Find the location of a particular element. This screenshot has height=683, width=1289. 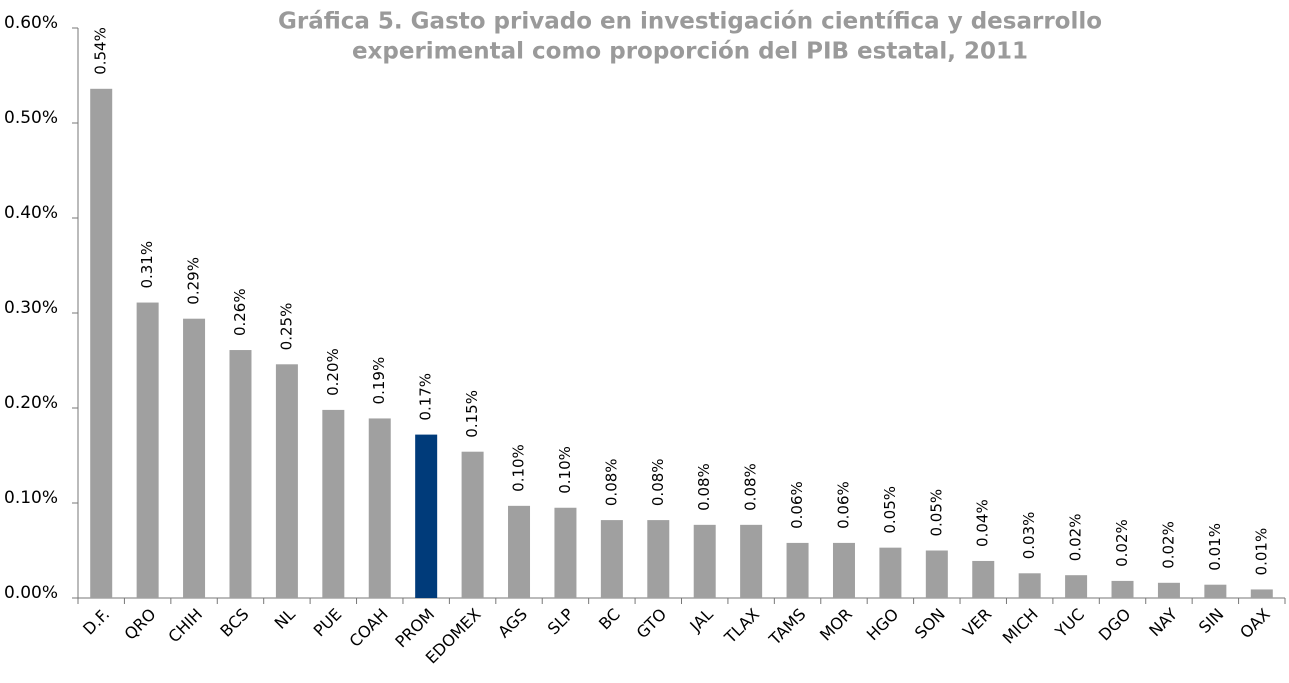

x-tick-label: SLP is located at coordinates (561, 621).